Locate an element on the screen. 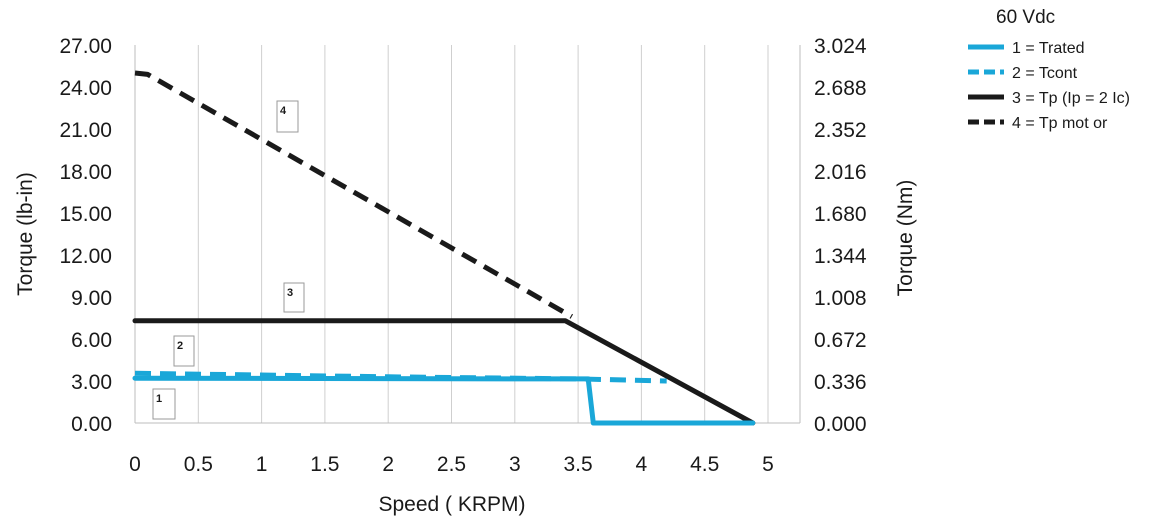  callout-layer: 1 2 3 4 is located at coordinates (228, 260).